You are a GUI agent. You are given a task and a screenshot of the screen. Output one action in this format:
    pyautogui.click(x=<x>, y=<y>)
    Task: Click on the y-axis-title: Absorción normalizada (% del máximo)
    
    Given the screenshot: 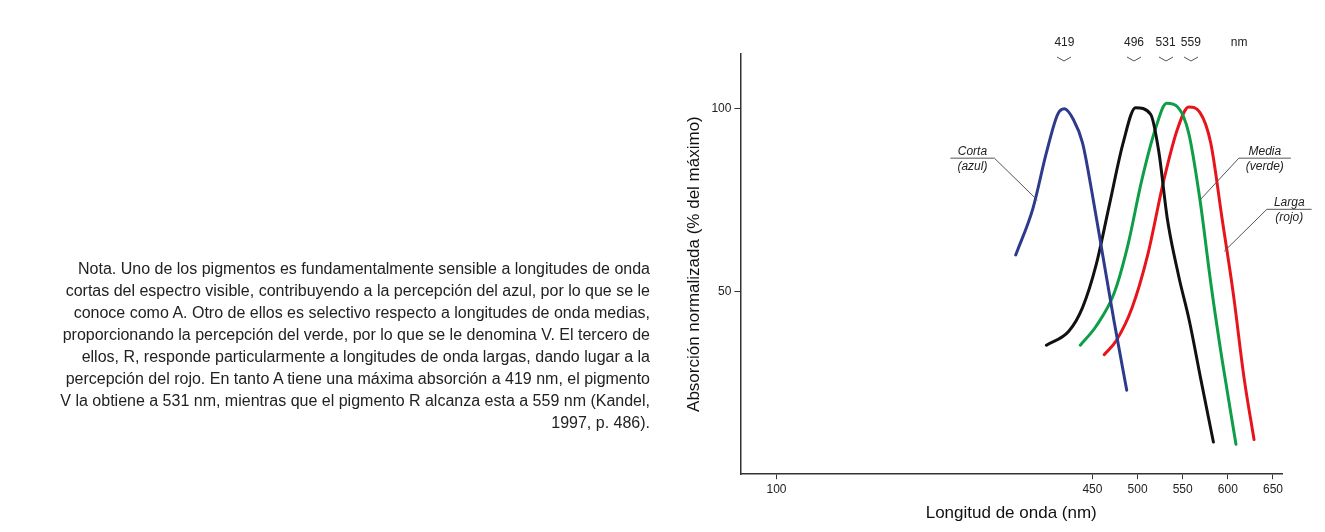 What is the action you would take?
    pyautogui.click(x=693, y=264)
    